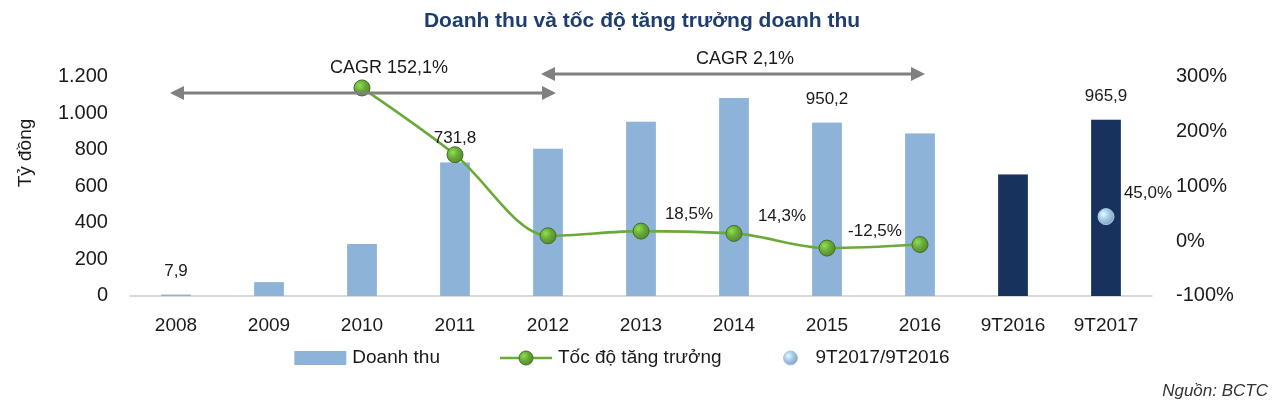  I want to click on data-label: 731,8, so click(455, 138).